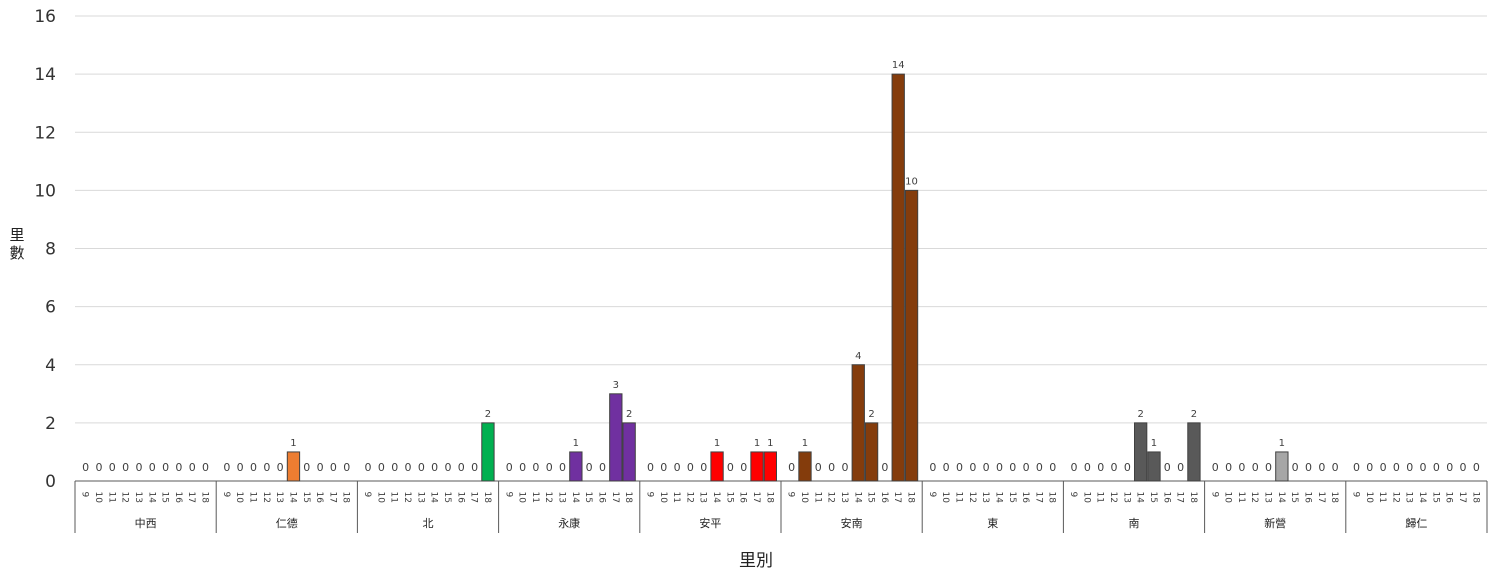  Describe the element at coordinates (50, 366) in the screenshot. I see `y-tick-label: 4` at that location.